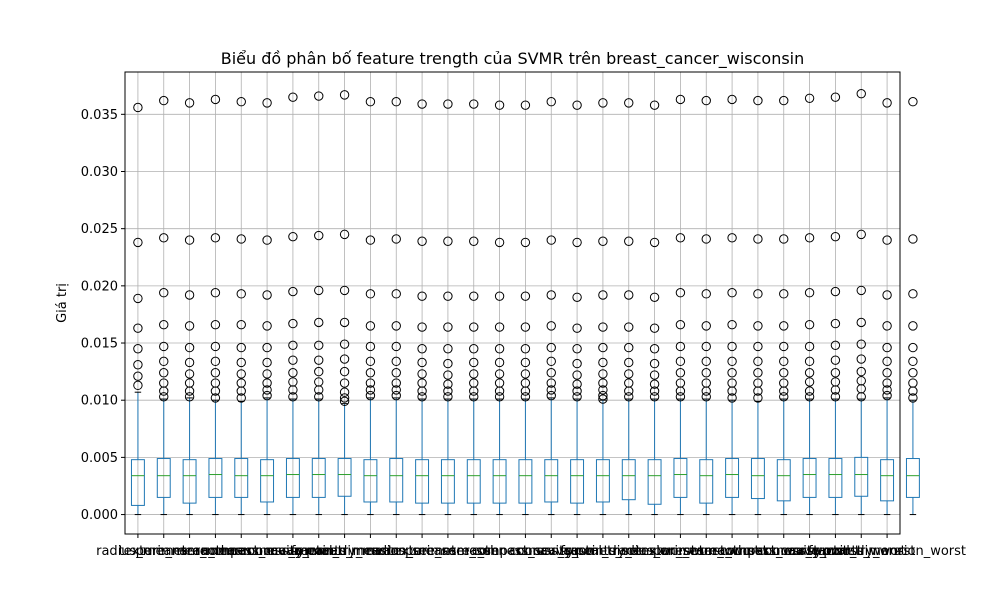 Image resolution: width=1000 pixels, height=600 pixels. Describe the element at coordinates (758, 551) in the screenshot. I see `x-tick-label: smoothness_worst` at that location.